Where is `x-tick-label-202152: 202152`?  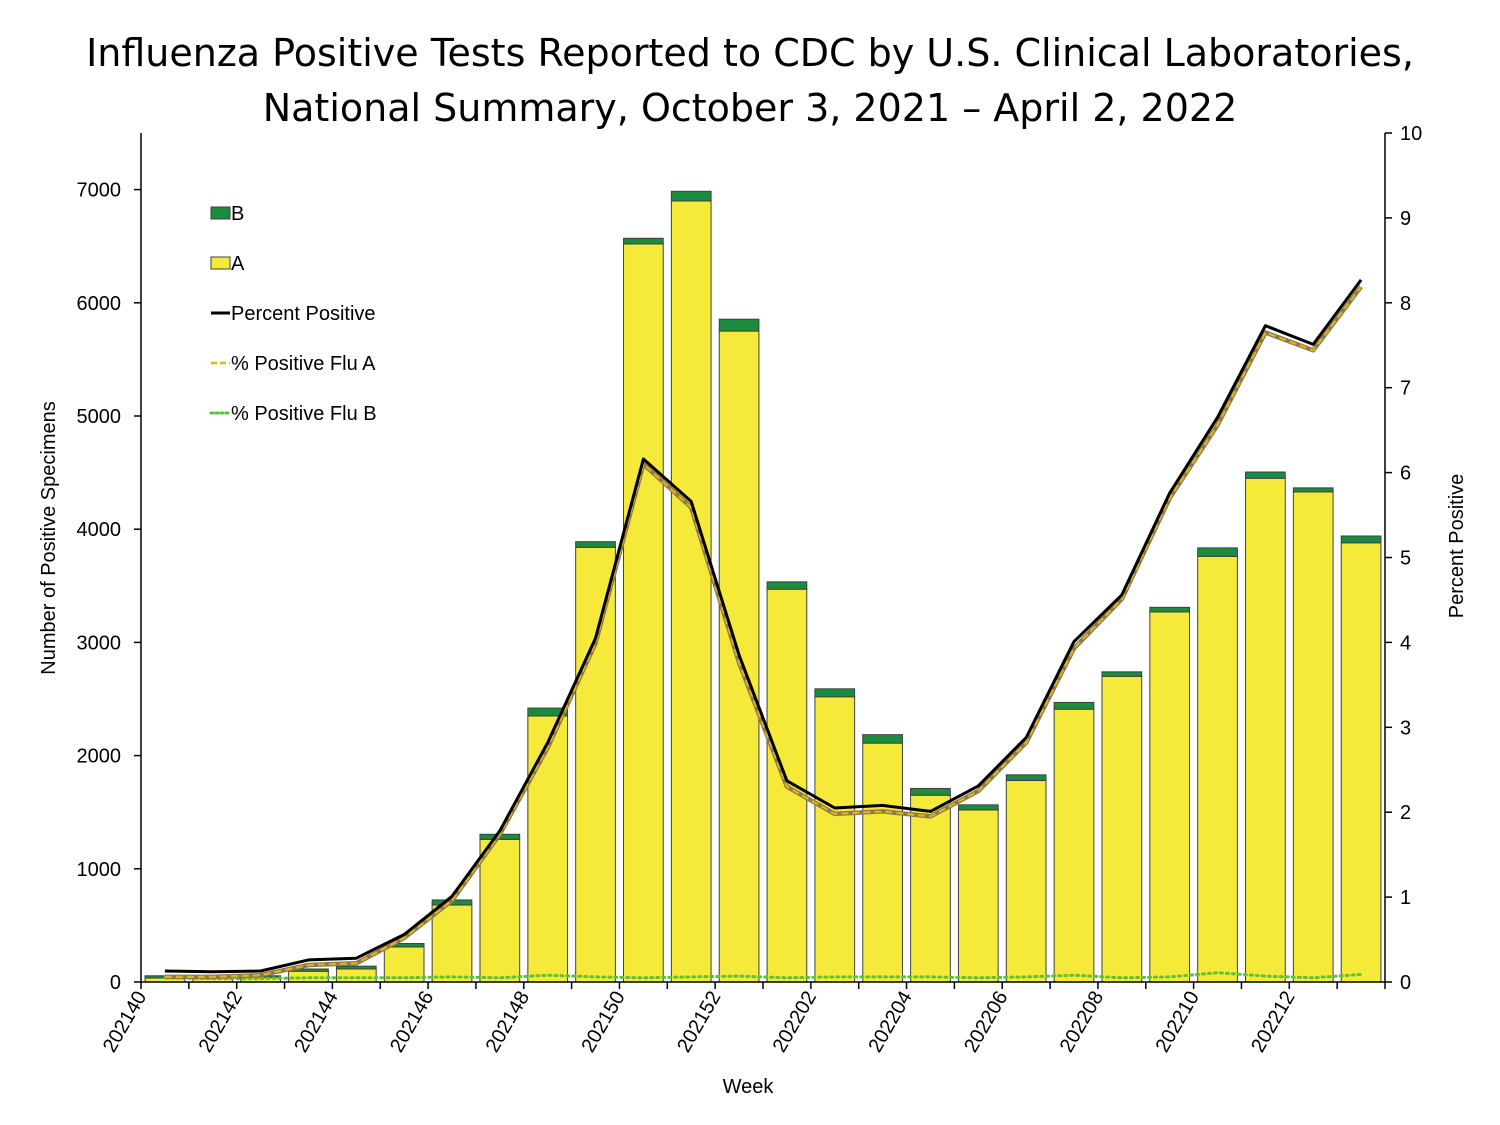
x-tick-label-202152: 202152 is located at coordinates (699, 1022).